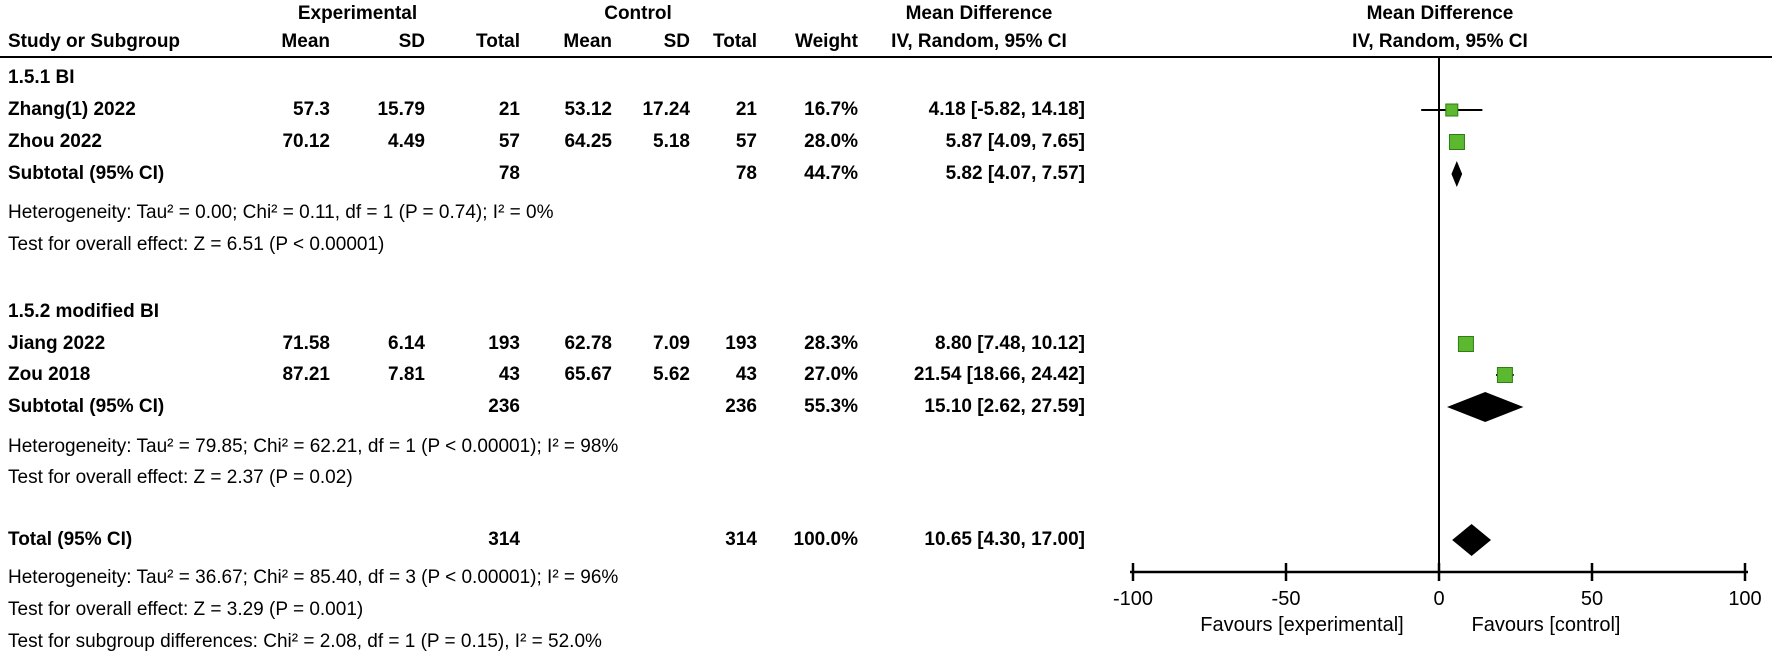 Image resolution: width=1772 pixels, height=658 pixels. I want to click on exp-total-cell: 43, so click(509, 374).